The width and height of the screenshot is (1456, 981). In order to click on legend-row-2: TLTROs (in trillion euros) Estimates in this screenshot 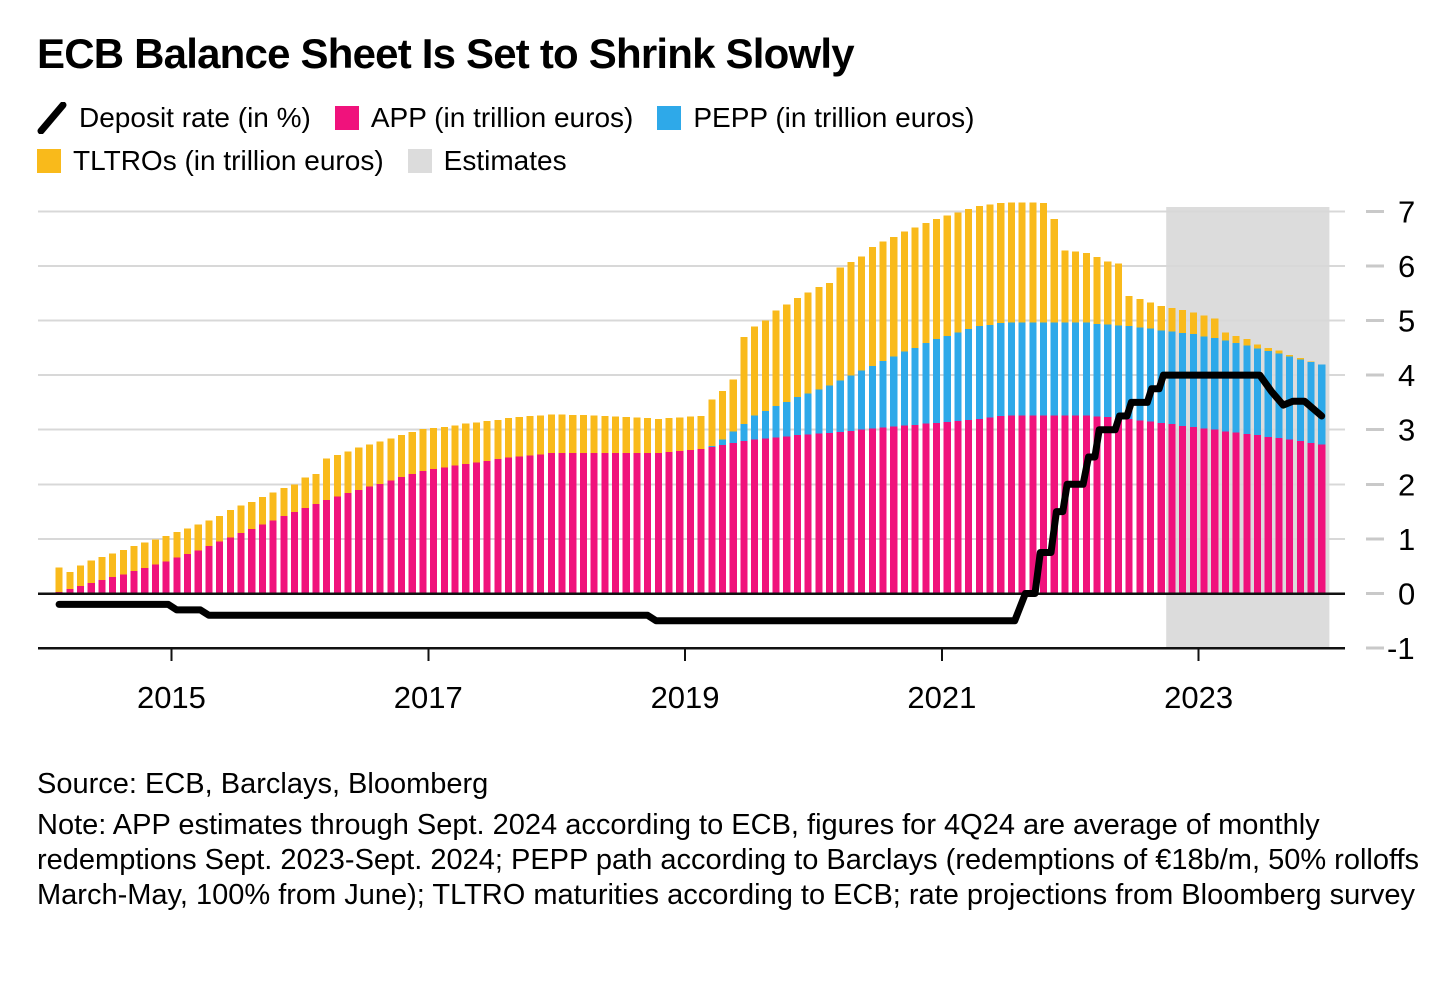, I will do `click(302, 161)`.